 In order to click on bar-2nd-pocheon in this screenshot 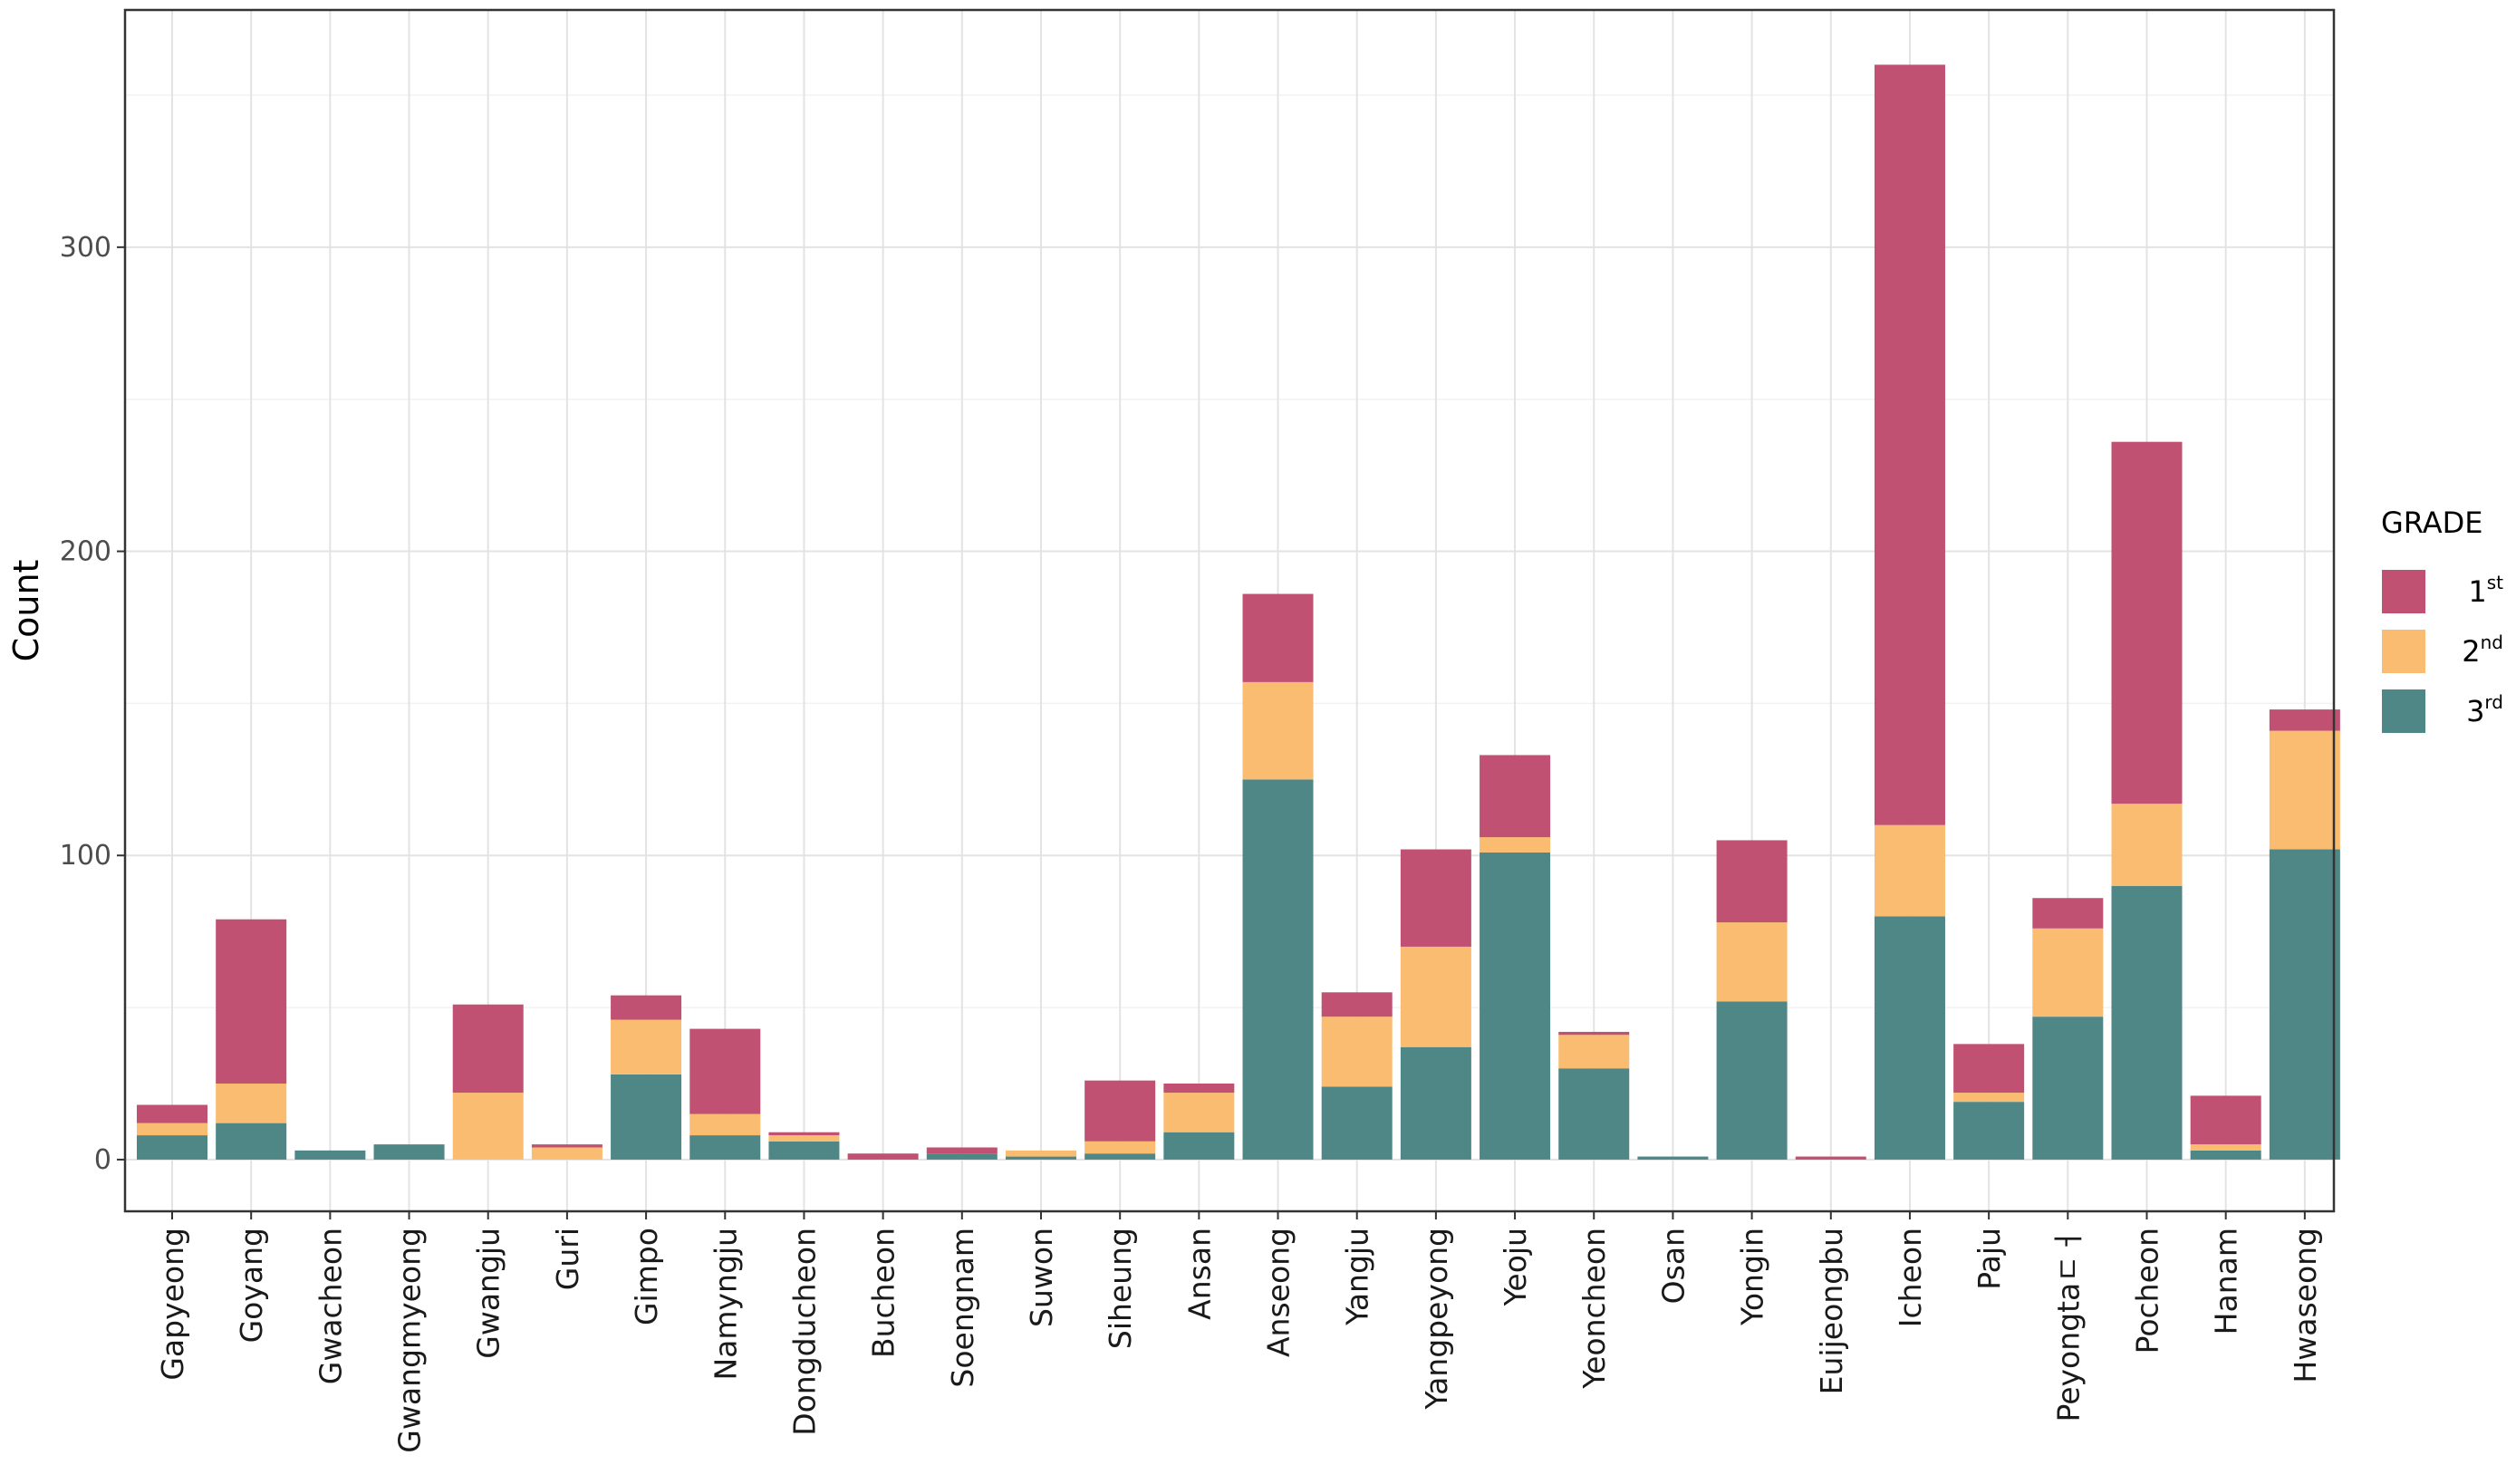, I will do `click(2147, 845)`.